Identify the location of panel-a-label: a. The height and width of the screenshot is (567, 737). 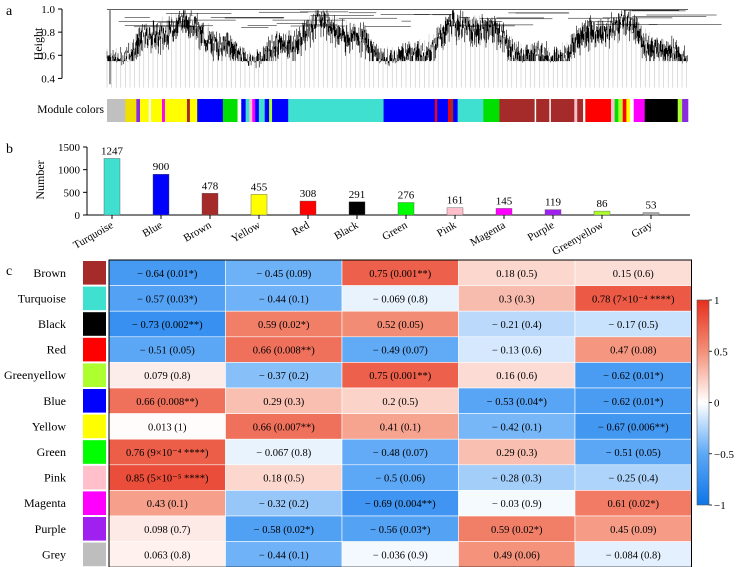
(9, 11).